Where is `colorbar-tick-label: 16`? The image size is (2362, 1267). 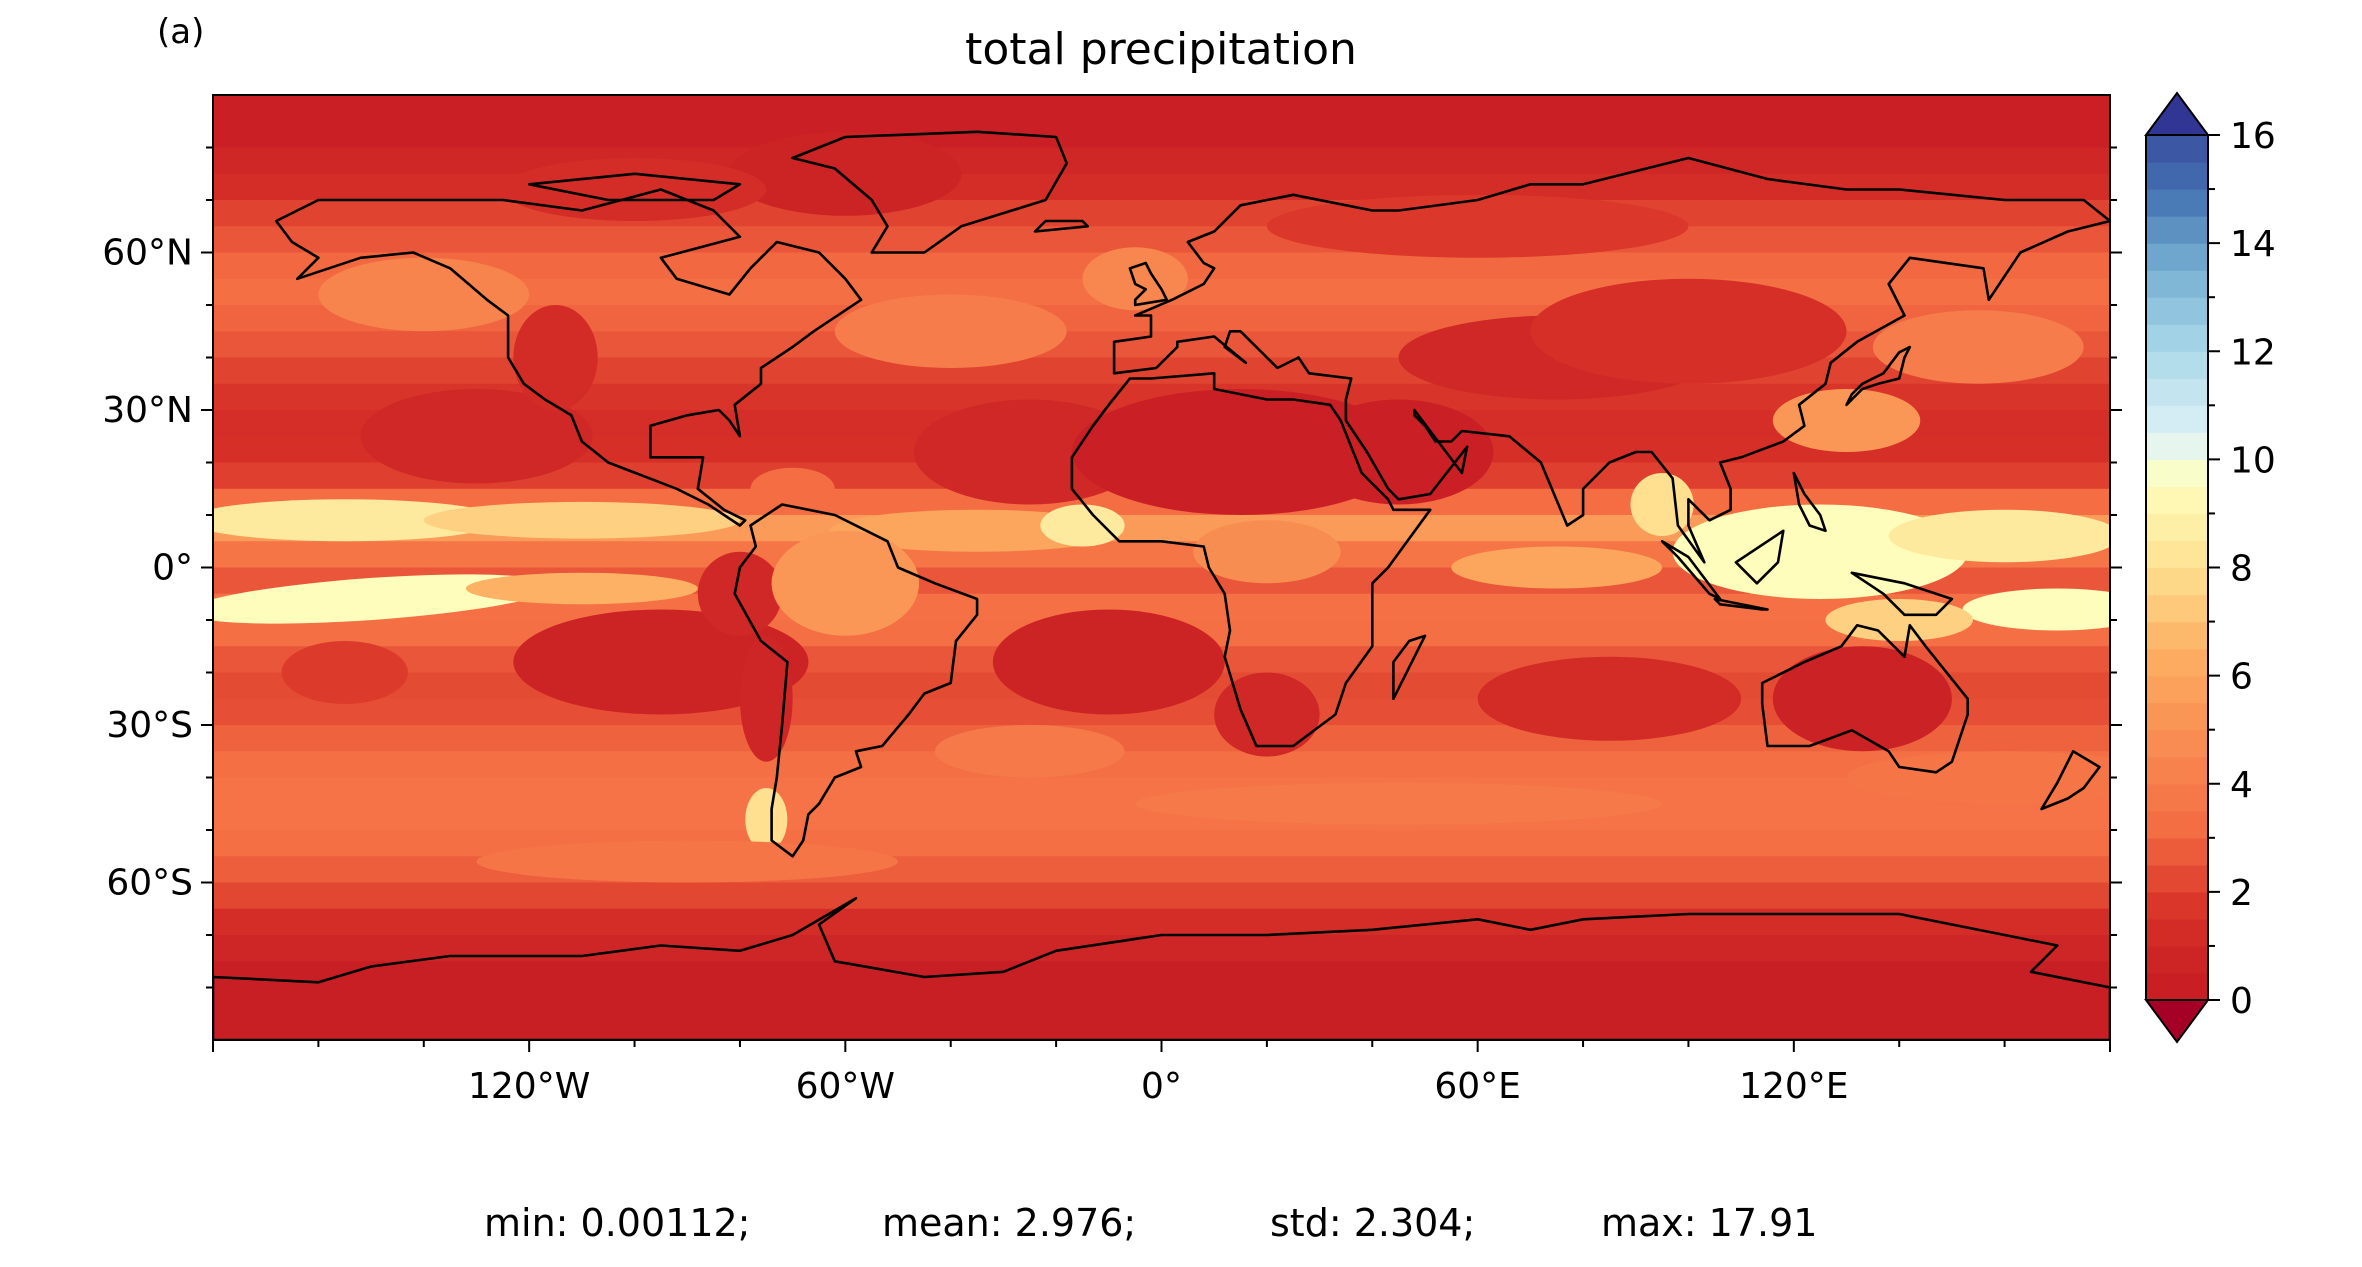
colorbar-tick-label: 16 is located at coordinates (2253, 136).